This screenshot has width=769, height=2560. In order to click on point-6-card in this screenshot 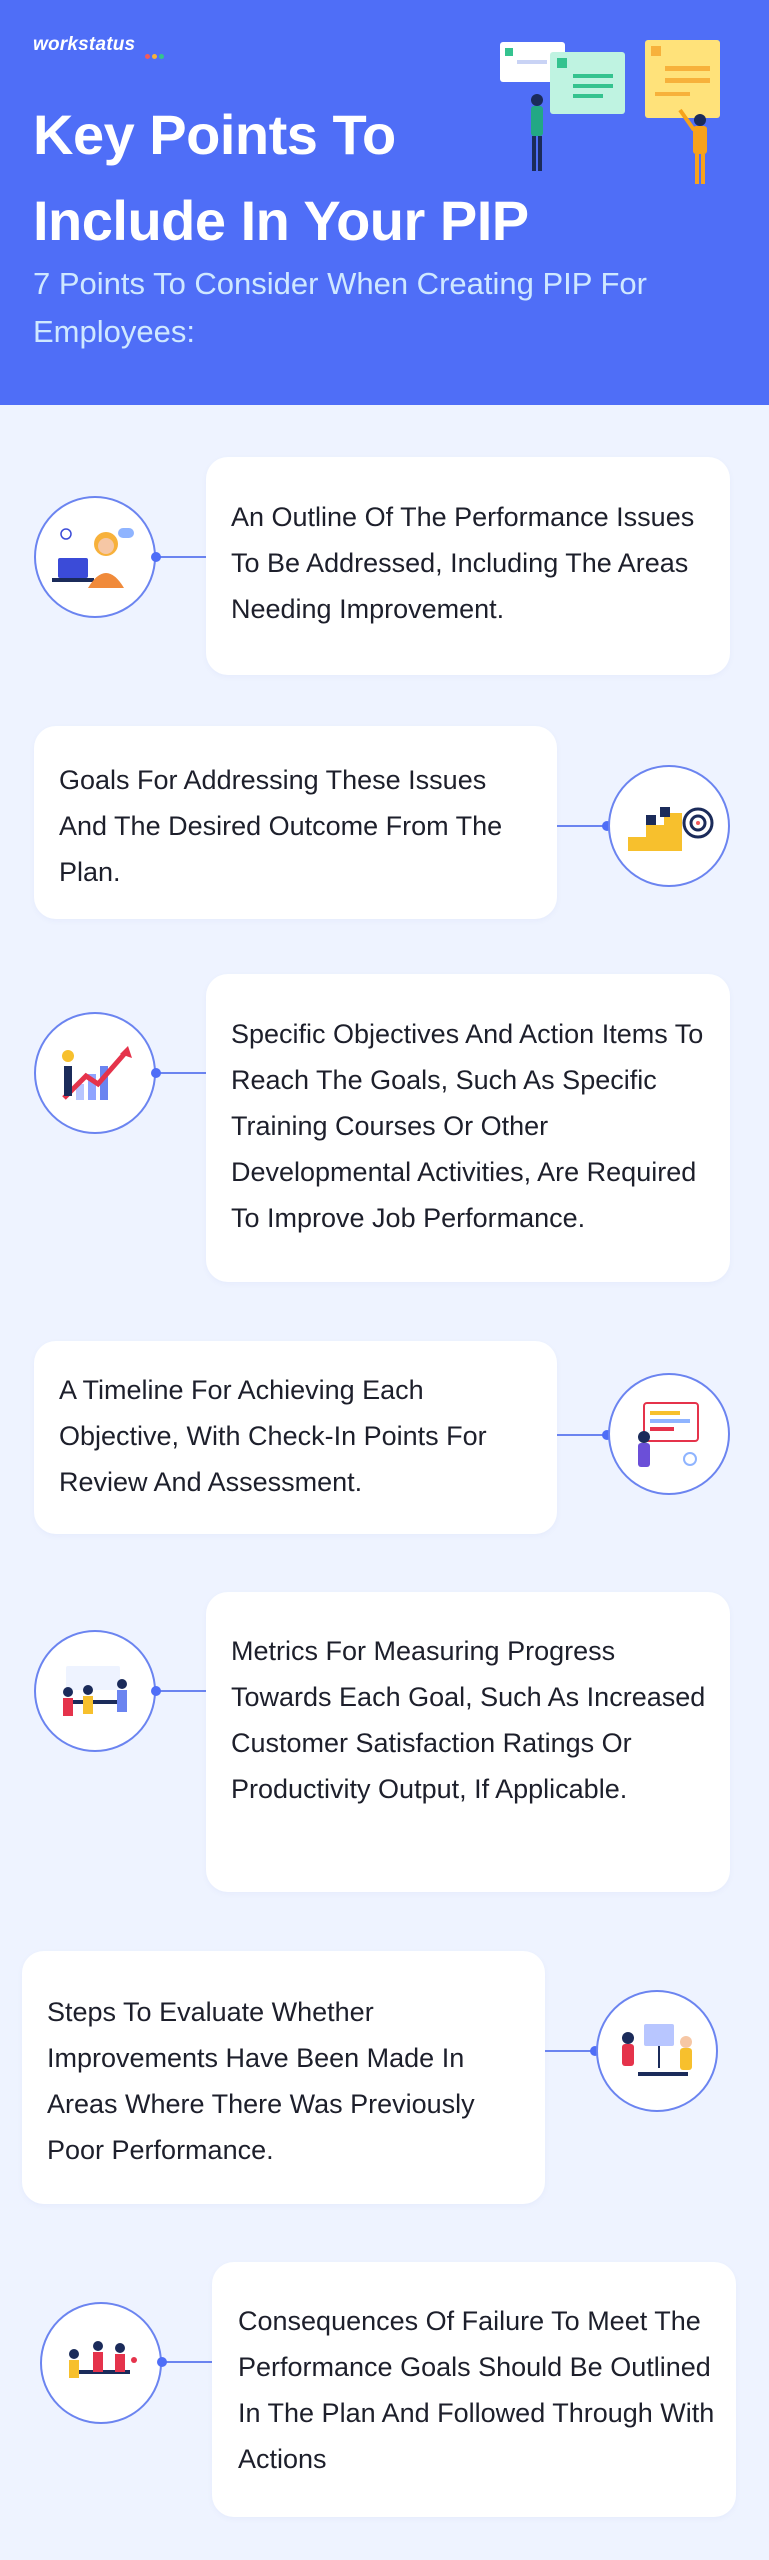, I will do `click(283, 2077)`.